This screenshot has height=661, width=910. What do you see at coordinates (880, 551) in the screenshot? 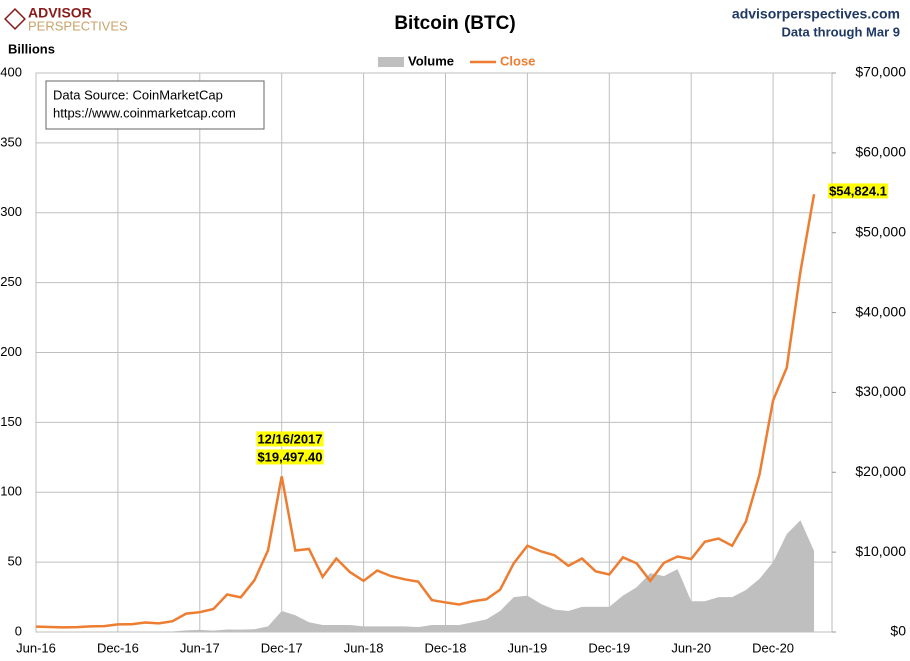
I see `y2-tick-label: $10,000` at bounding box center [880, 551].